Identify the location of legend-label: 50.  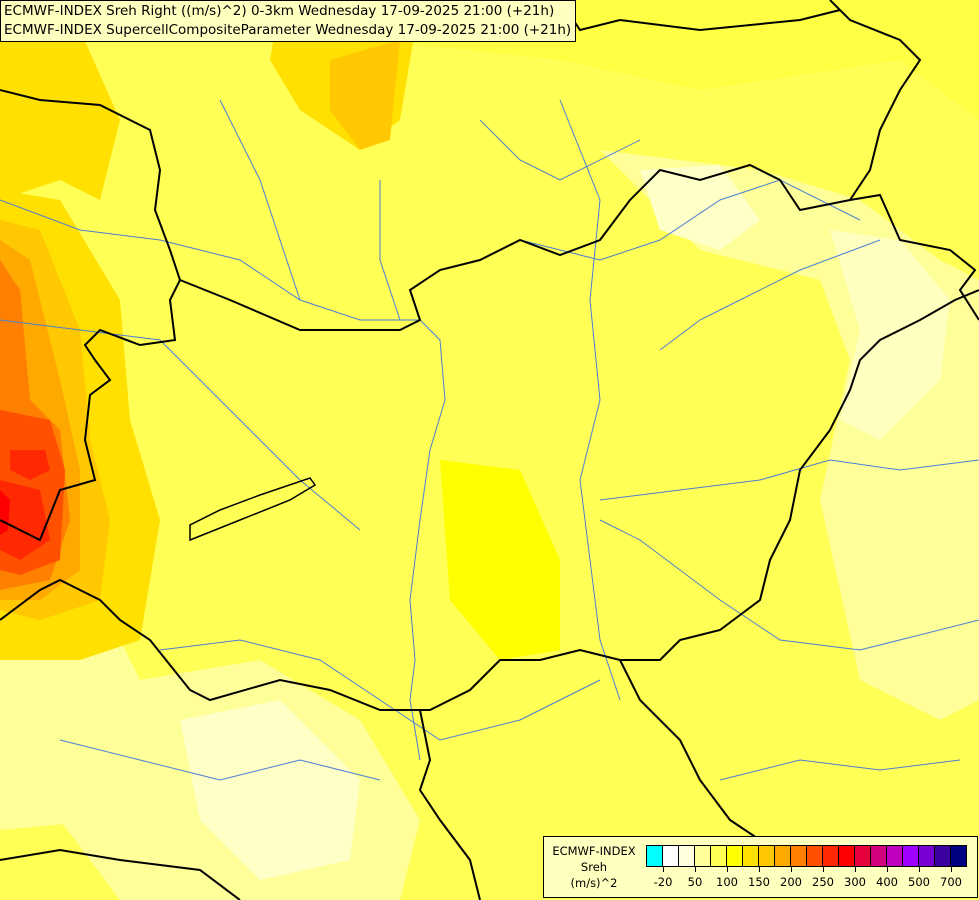
(695, 882).